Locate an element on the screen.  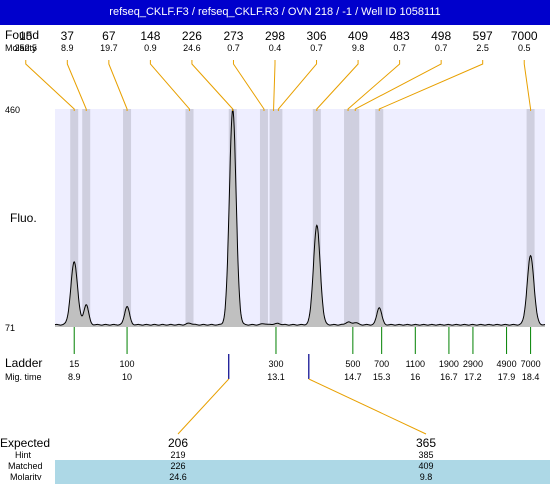
ladder-time-label: 13.1 is located at coordinates (276, 377).